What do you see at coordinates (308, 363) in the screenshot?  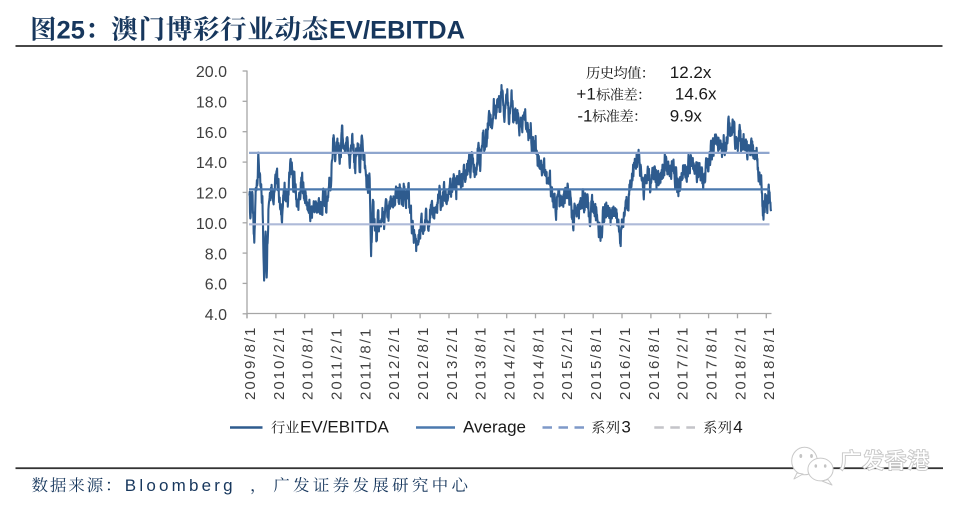 I see `svg-text: 2010/8/1` at bounding box center [308, 363].